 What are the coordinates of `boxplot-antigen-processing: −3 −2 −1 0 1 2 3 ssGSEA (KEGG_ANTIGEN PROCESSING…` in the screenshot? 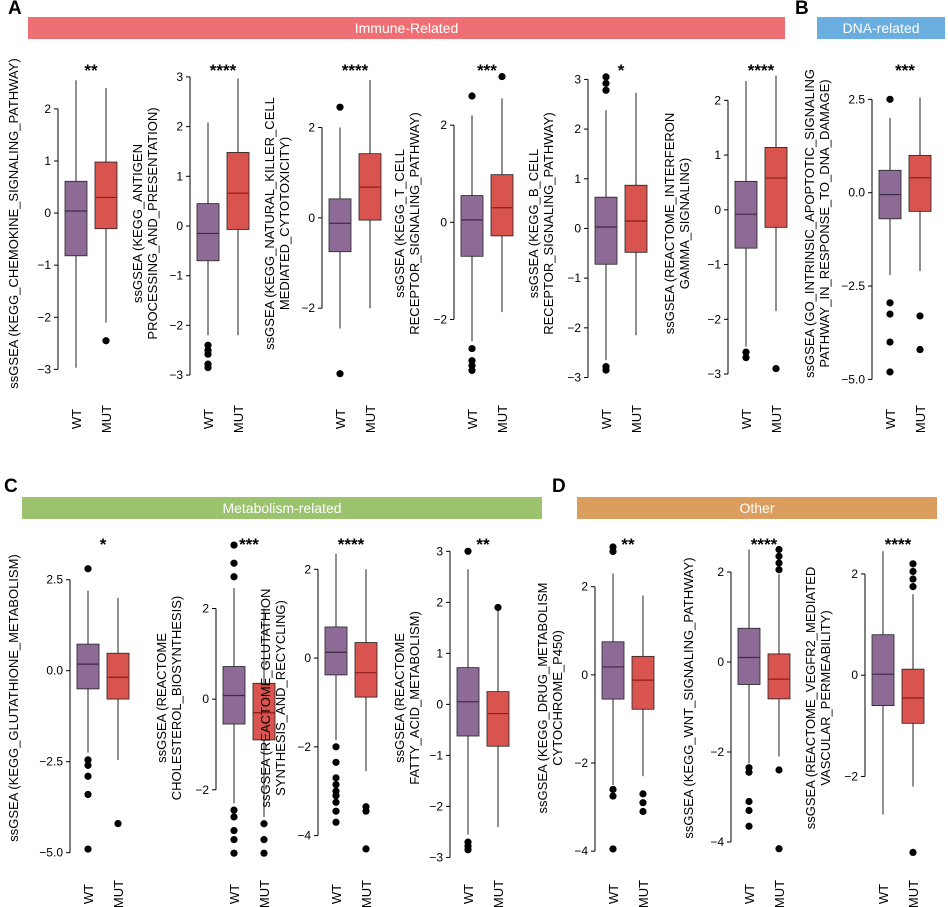 It's located at (190, 247).